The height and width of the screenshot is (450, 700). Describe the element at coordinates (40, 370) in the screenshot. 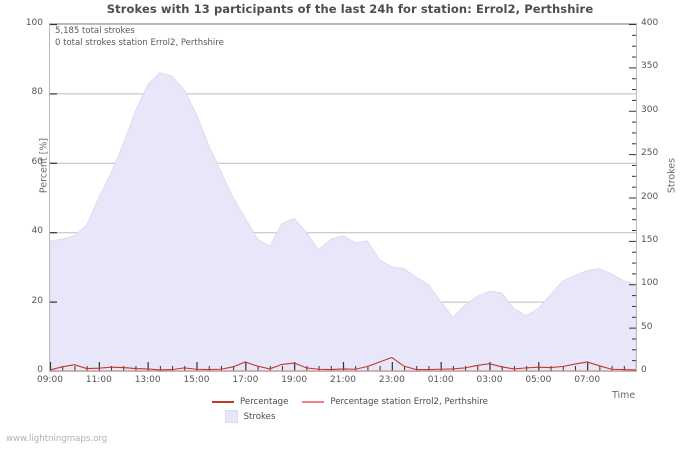

I see `y-tick-label-left: 0` at that location.